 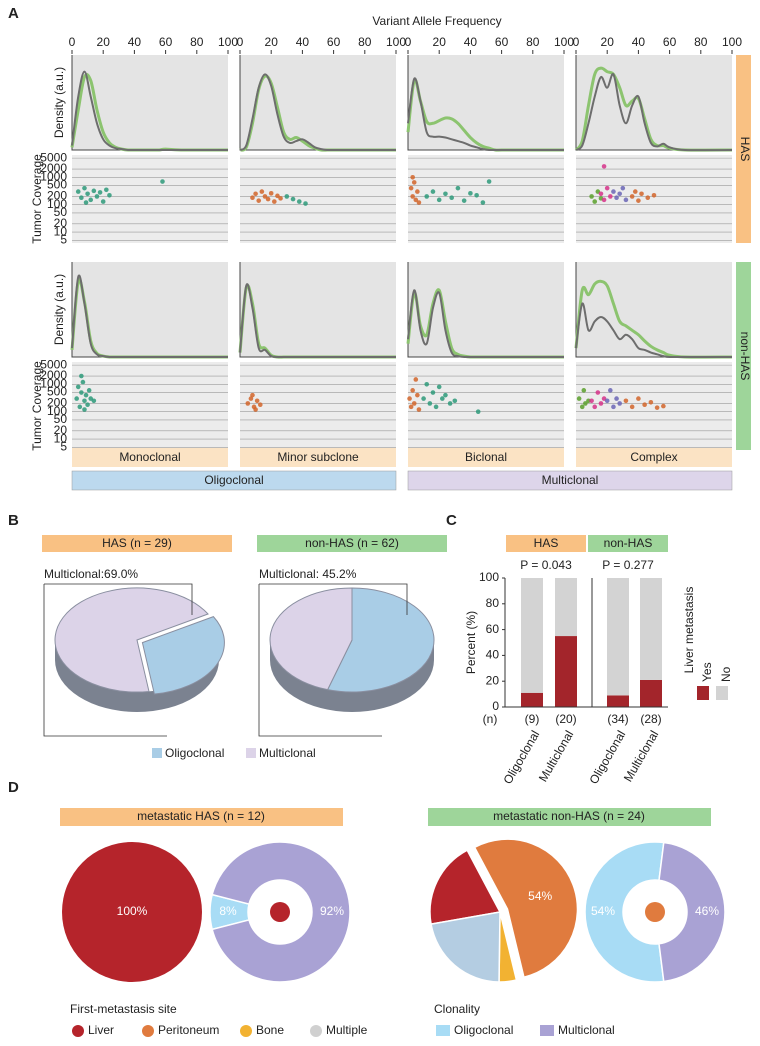 I want to click on x-tick-label: 20, so click(x=440, y=42).